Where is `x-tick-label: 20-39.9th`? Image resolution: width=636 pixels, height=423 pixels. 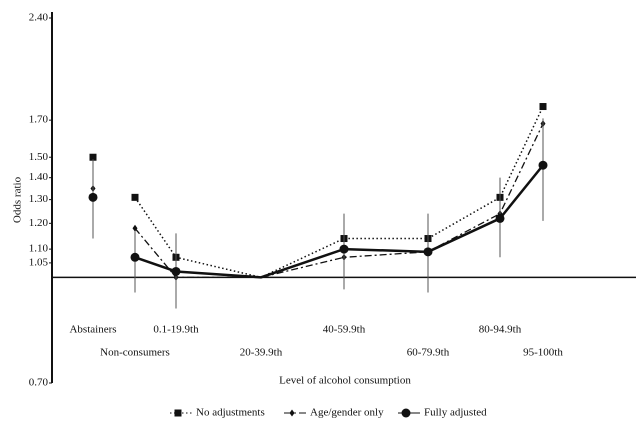
x-tick-label: 20-39.9th is located at coordinates (261, 353).